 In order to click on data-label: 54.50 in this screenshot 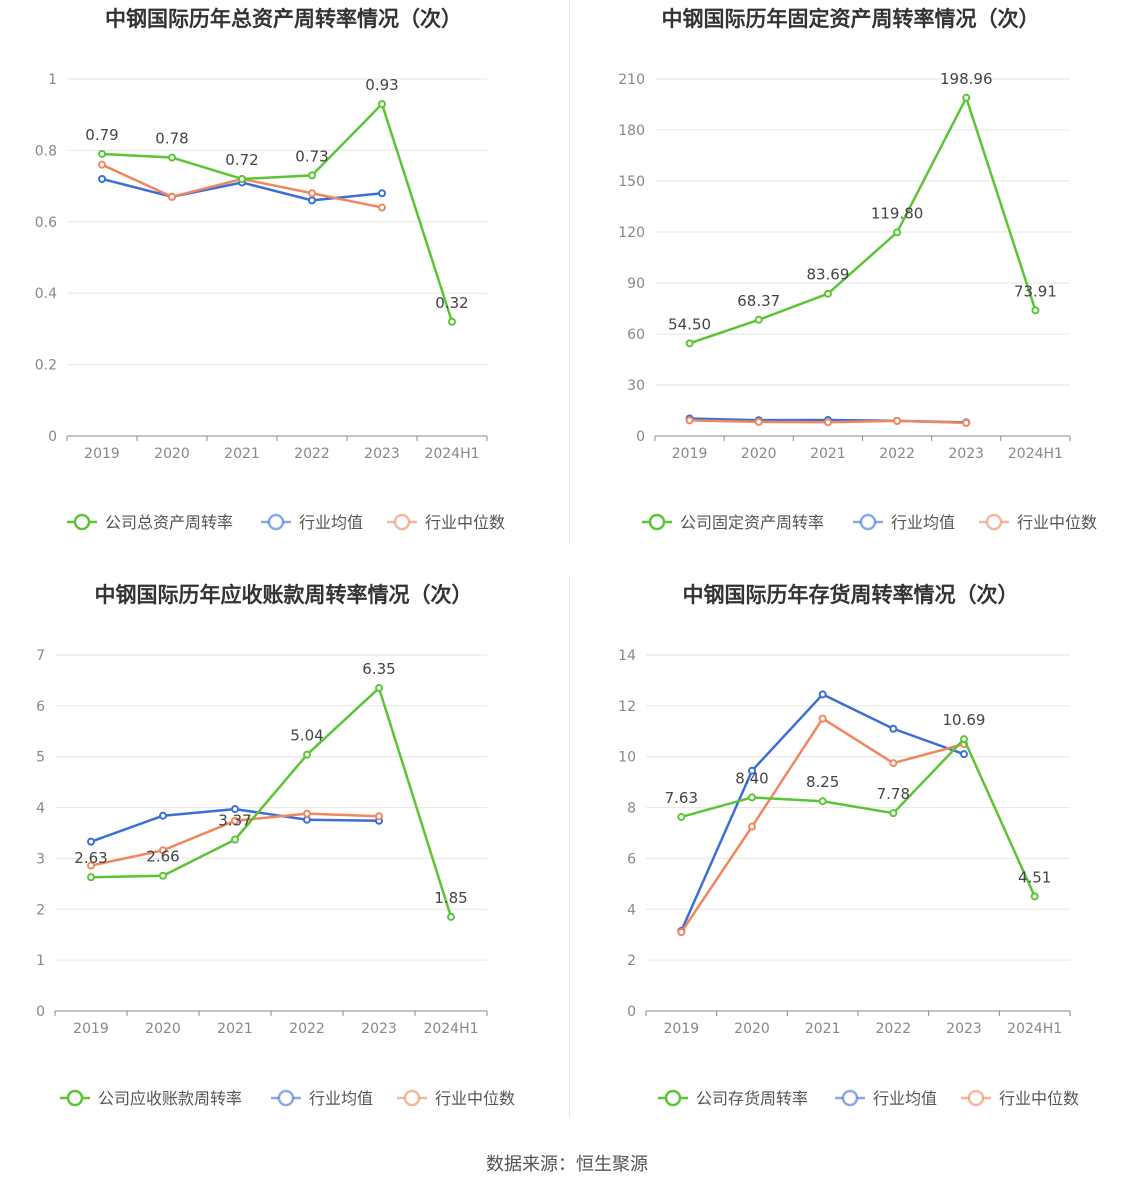, I will do `click(689, 324)`.